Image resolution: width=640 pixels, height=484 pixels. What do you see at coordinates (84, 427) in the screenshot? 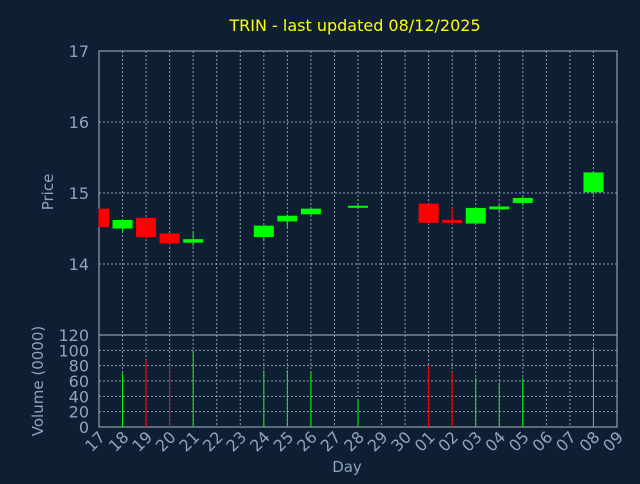
I see `volume-tick-label: 0` at bounding box center [84, 427].